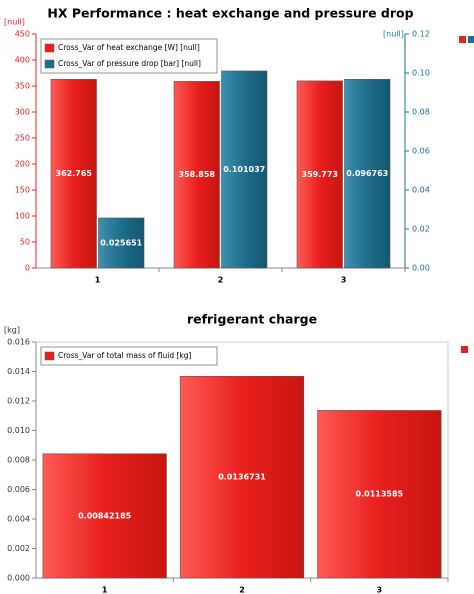 The image size is (474, 594). Describe the element at coordinates (421, 34) in the screenshot. I see `y2-tick-label: 0.12` at that location.